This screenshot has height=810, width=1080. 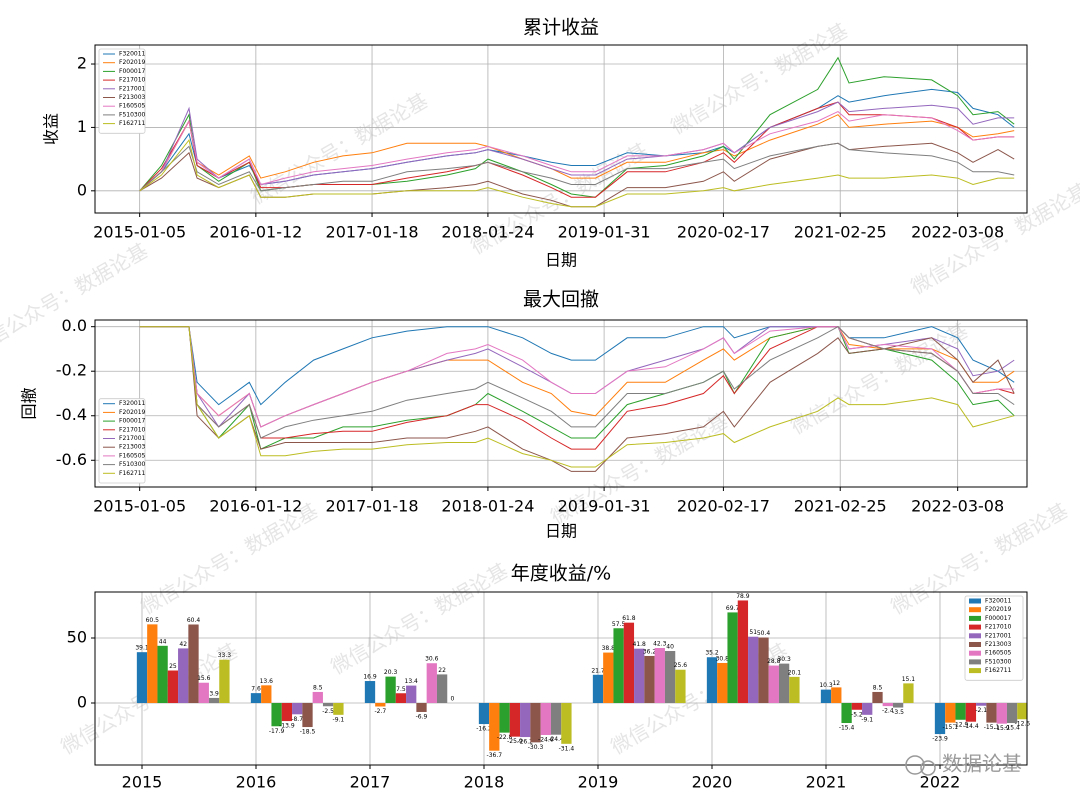 I want to click on bar-value-label: -16.2, so click(x=484, y=729).